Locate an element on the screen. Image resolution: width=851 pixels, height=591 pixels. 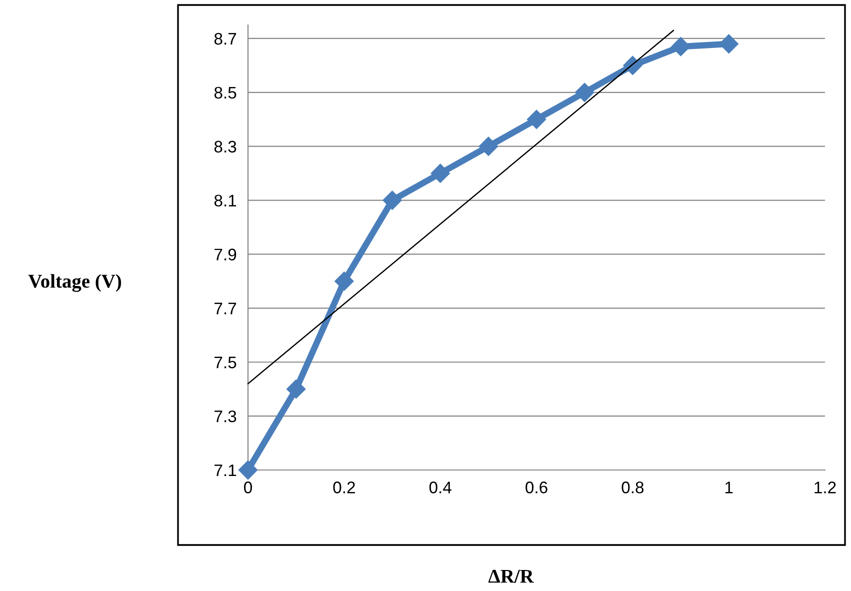
y-axis-title: Voltage (V) is located at coordinates (75, 283).